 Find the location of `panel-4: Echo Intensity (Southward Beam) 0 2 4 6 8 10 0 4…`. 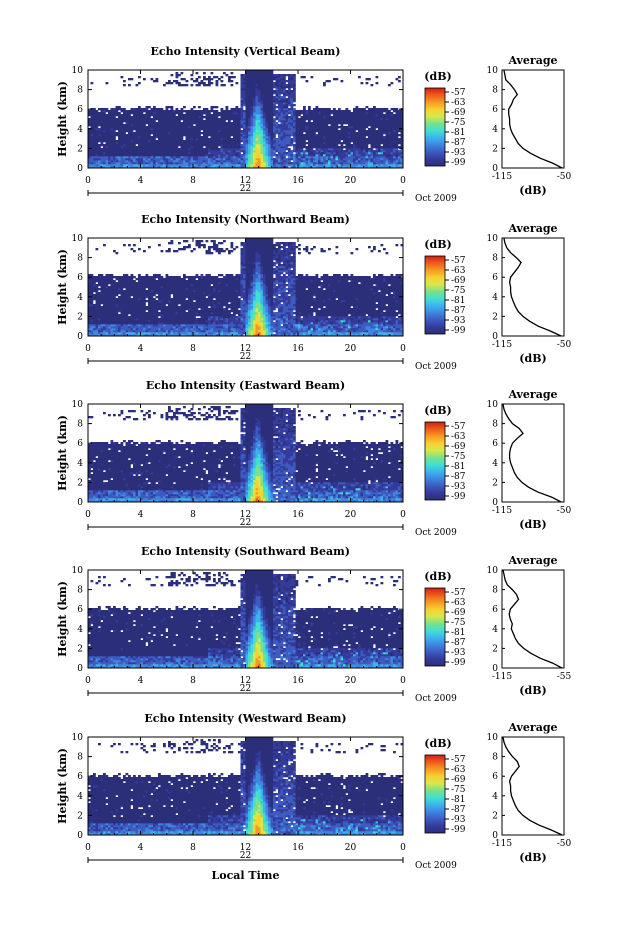

panel-4: Echo Intensity (Southward Beam) 0 2 4 6 8 10 0 4… is located at coordinates (314, 624).